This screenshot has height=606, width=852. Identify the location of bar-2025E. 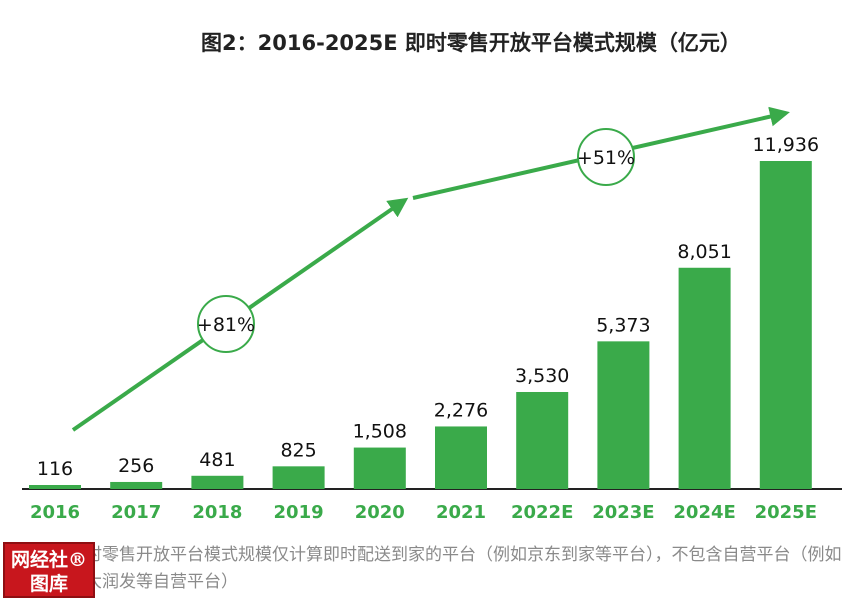
(785, 325).